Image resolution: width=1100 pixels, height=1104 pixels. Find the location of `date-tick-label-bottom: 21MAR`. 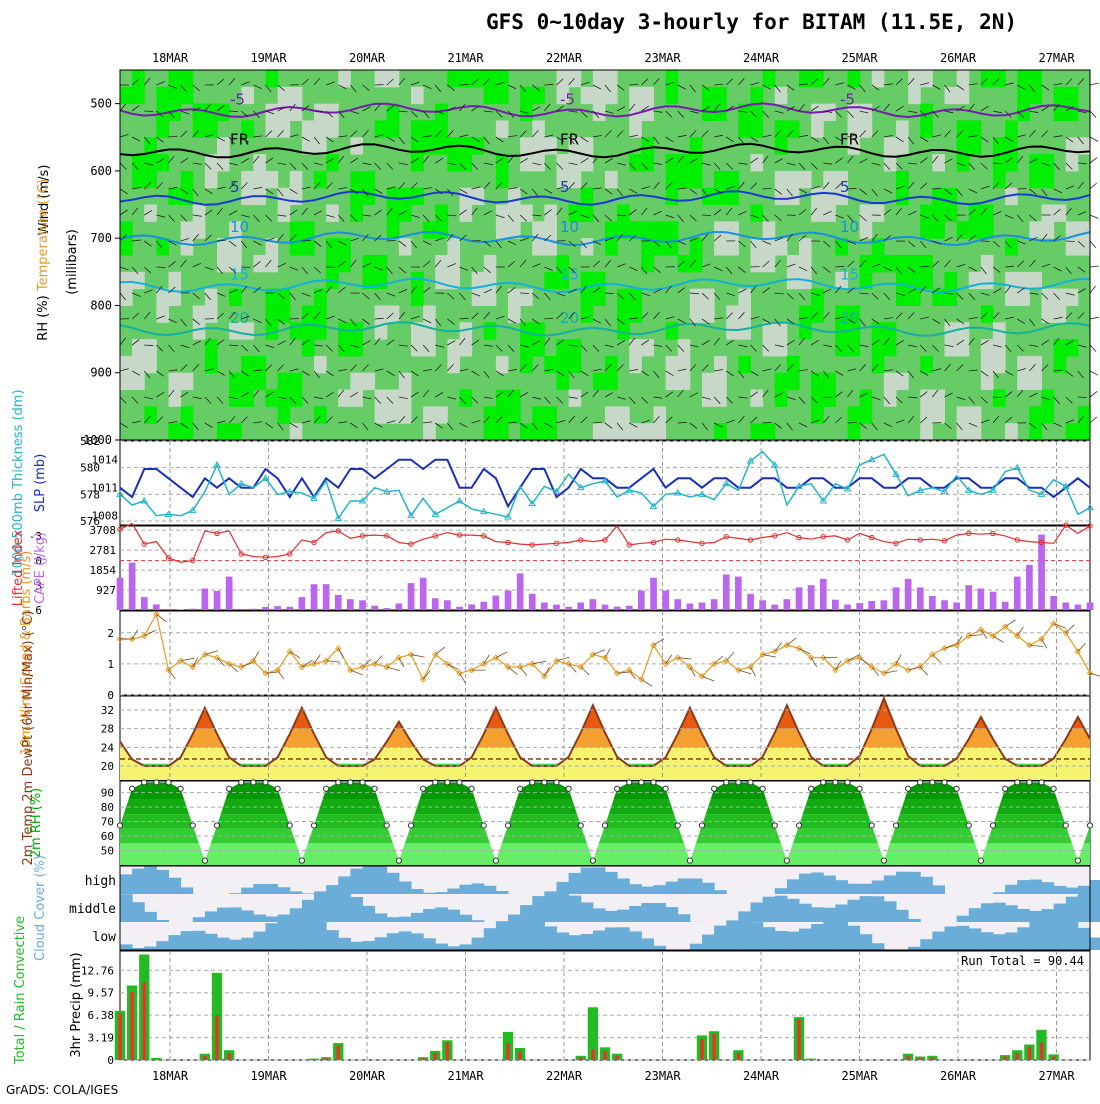

date-tick-label-bottom: 21MAR is located at coordinates (465, 1076).